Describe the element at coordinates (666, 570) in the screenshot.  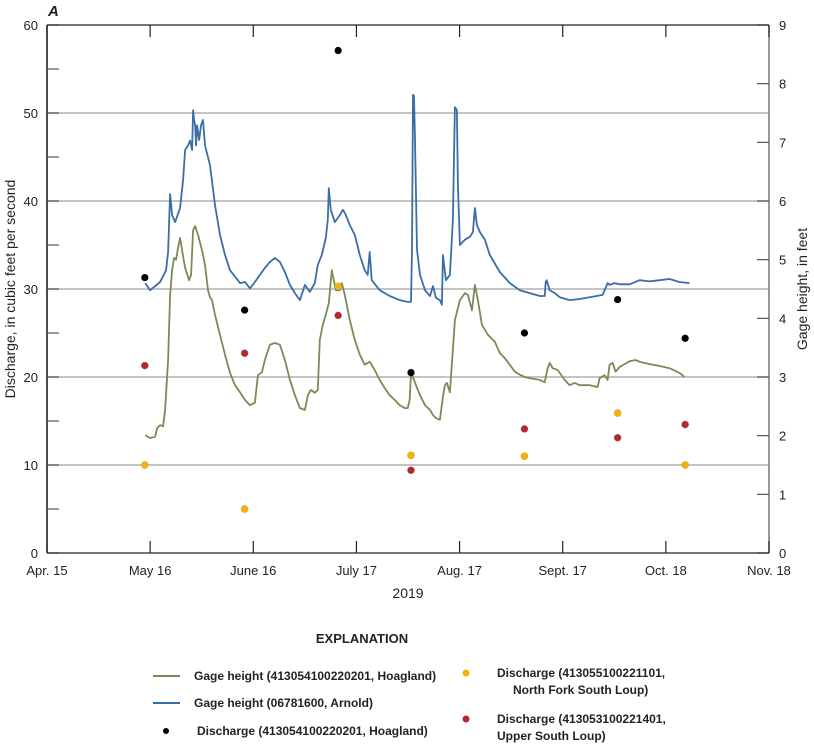
I see `x-tick-label: Oct. 18` at that location.